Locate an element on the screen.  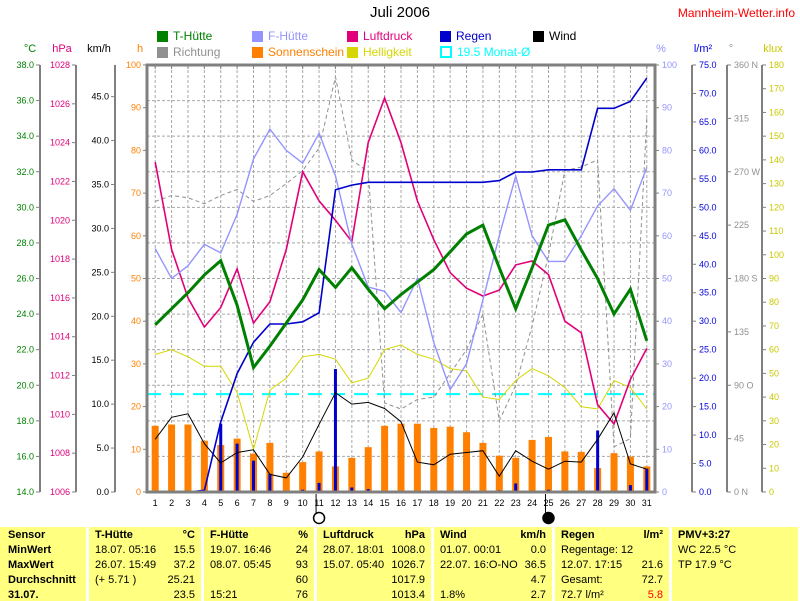
cell-text: 28.07. 18:01 is located at coordinates (354, 549).